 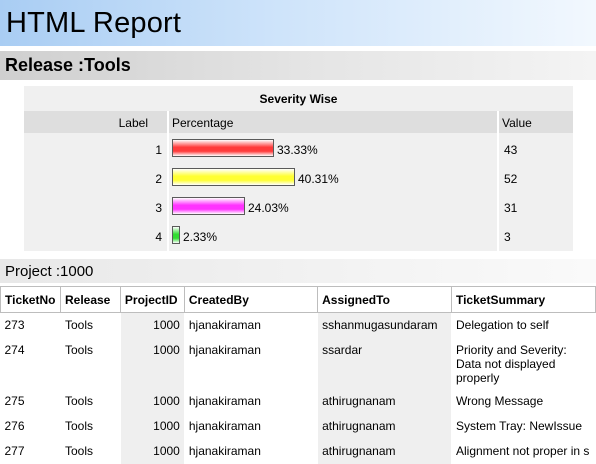 What do you see at coordinates (298, 99) in the screenshot?
I see `severity-heading: Severity Wise` at bounding box center [298, 99].